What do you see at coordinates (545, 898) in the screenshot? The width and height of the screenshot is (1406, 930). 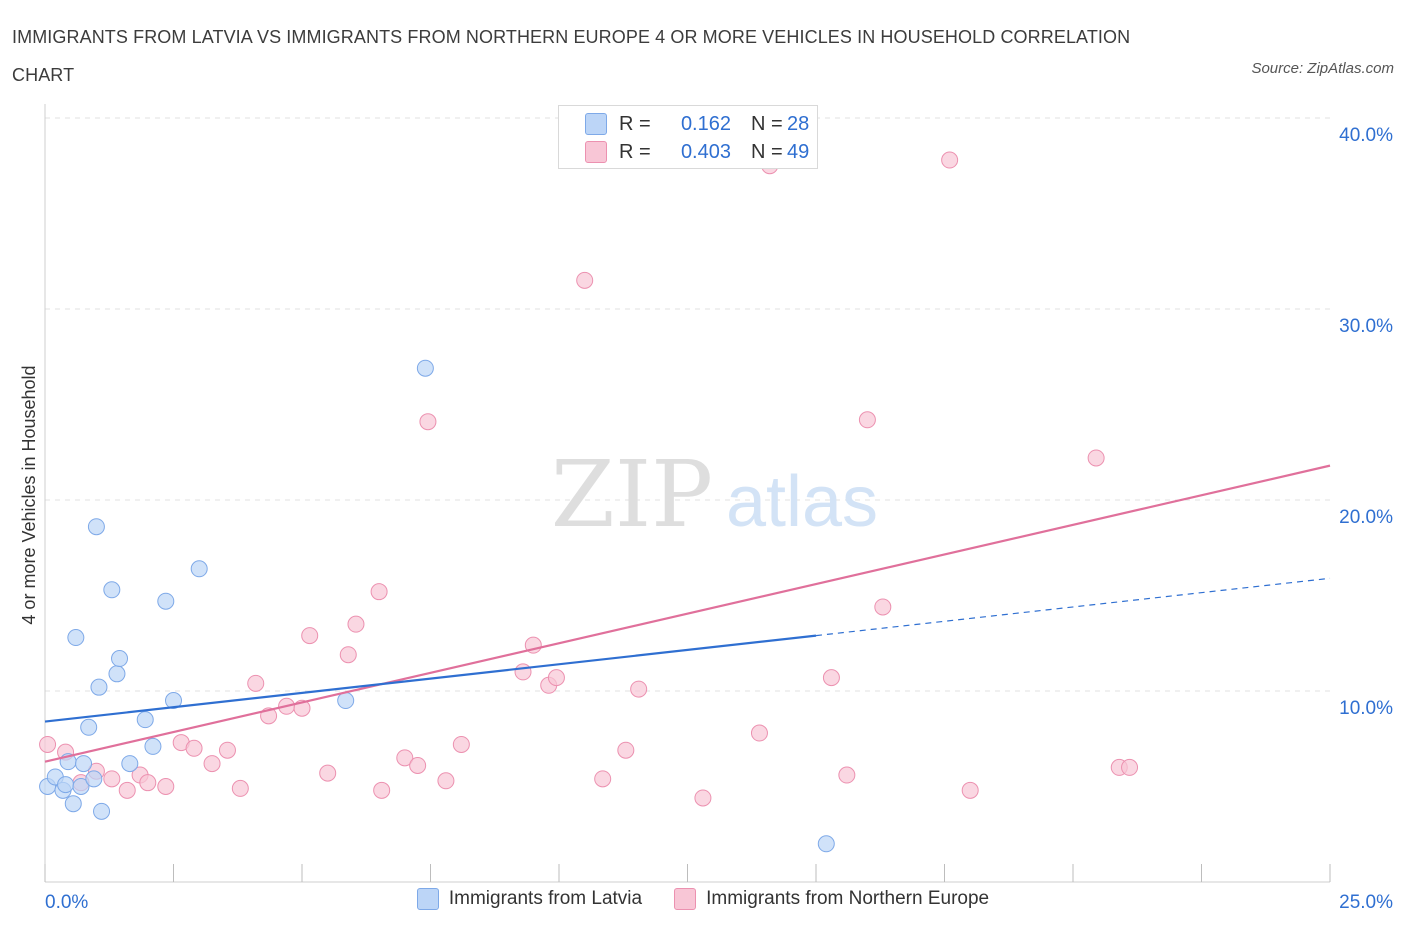 I see `latvia-legend-label: Immigrants from Latvia` at bounding box center [545, 898].